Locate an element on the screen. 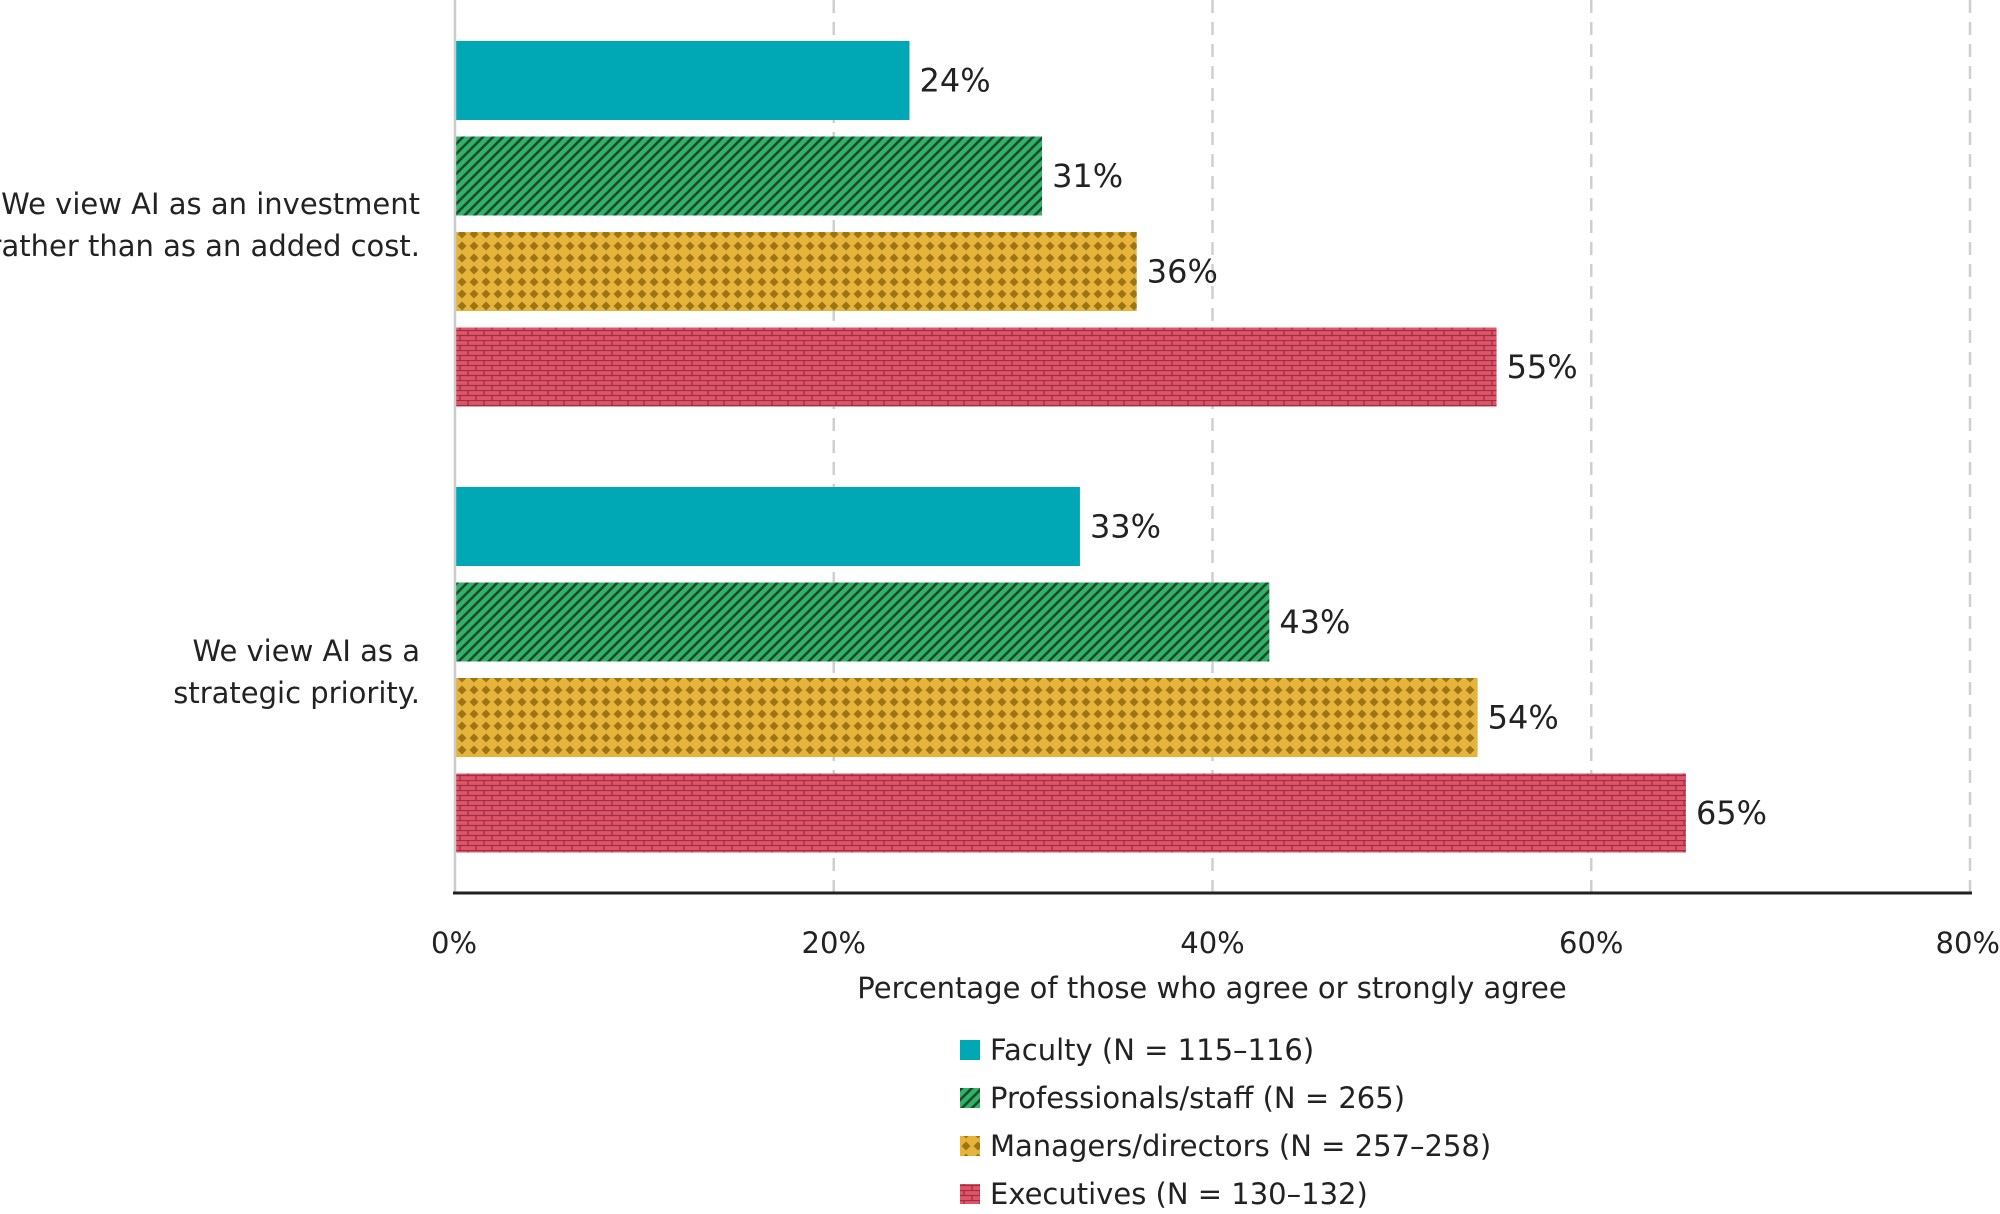 The height and width of the screenshot is (1214, 2000). legend-label-1: Faculty (N = 115–116) is located at coordinates (1152, 1050).